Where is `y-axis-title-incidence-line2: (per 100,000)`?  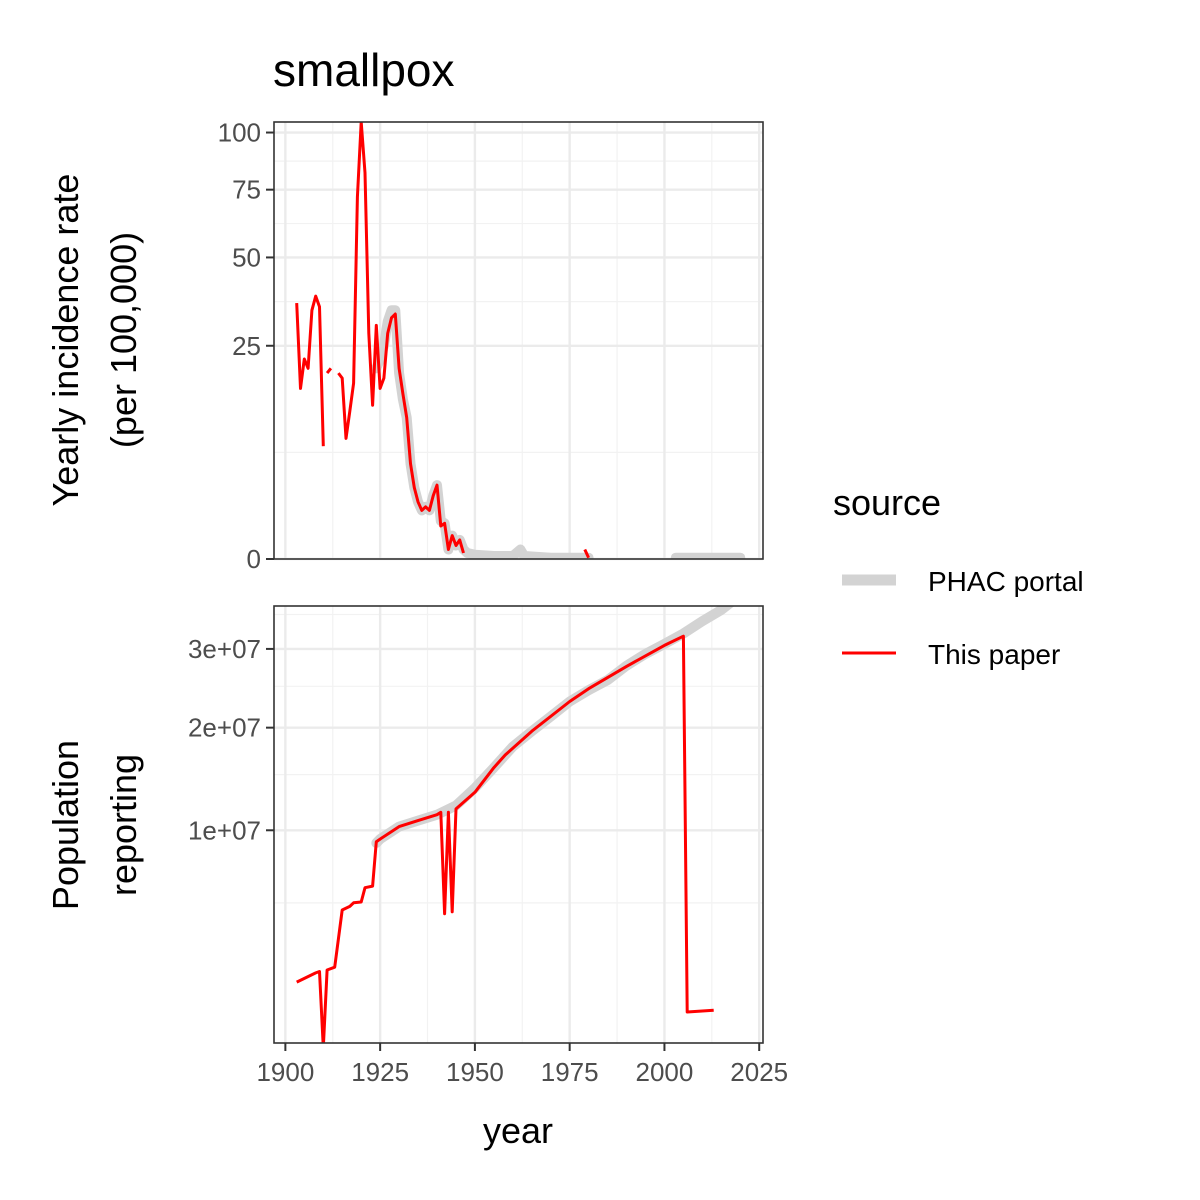 y-axis-title-incidence-line2: (per 100,000) is located at coordinates (123, 340).